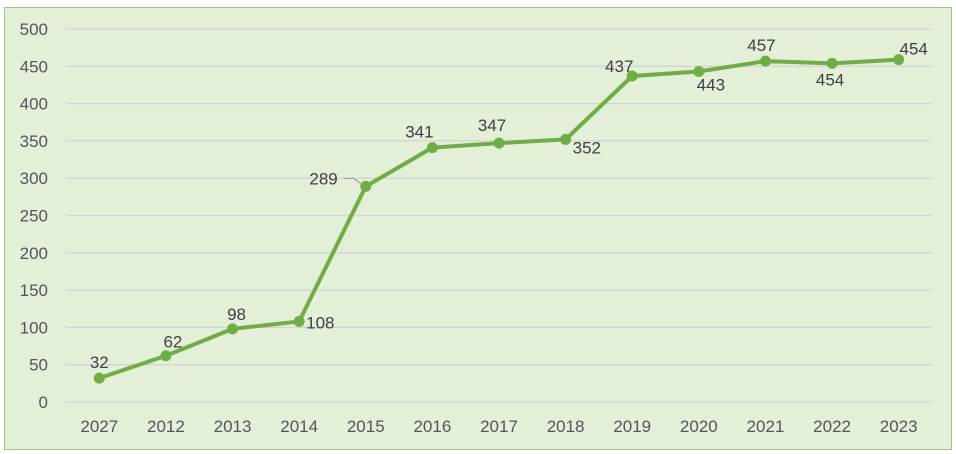 The height and width of the screenshot is (454, 956). I want to click on y-tick-label: 400, so click(34, 104).